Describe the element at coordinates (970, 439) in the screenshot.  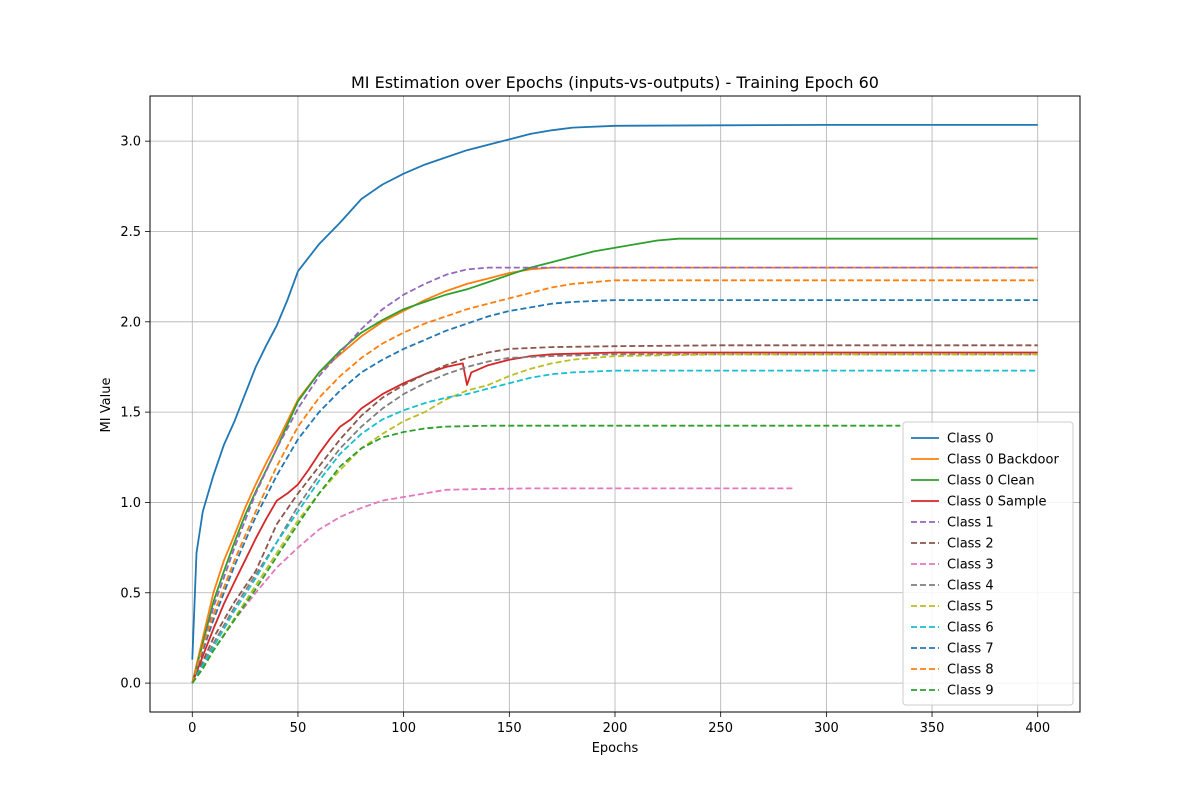
I see `legend-label: Class 0` at that location.